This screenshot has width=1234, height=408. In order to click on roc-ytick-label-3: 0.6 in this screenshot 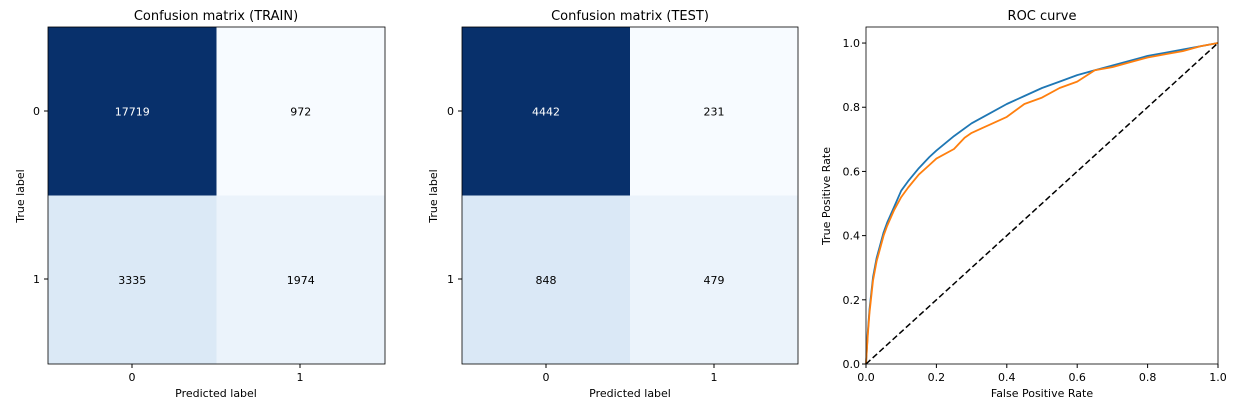, I will do `click(852, 171)`.